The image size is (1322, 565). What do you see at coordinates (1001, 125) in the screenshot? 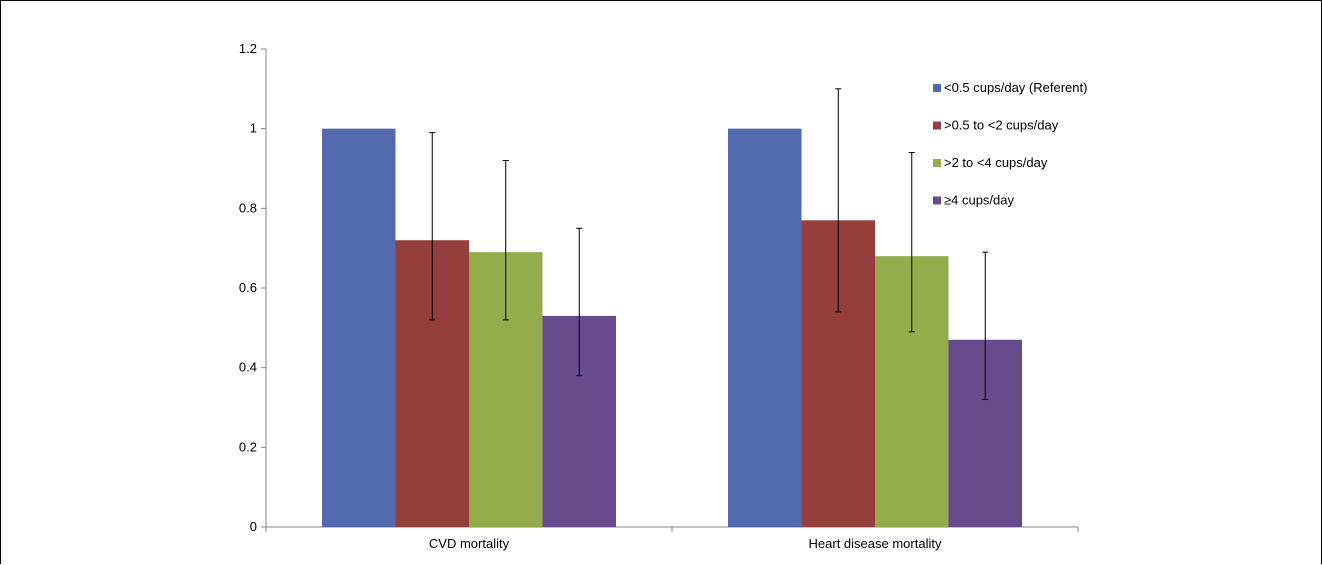
I see `legend-label: >0.5 to <2 cups/day` at bounding box center [1001, 125].